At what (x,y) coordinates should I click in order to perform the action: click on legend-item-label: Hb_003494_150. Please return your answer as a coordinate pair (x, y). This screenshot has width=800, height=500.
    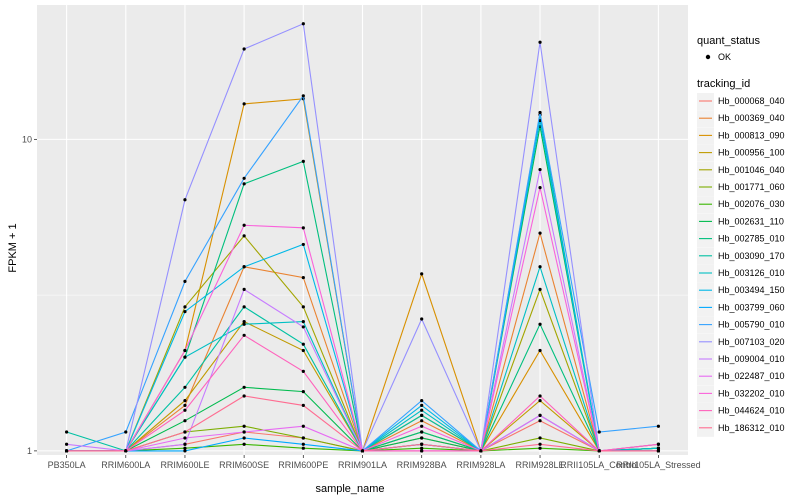
    Looking at the image, I should click on (751, 290).